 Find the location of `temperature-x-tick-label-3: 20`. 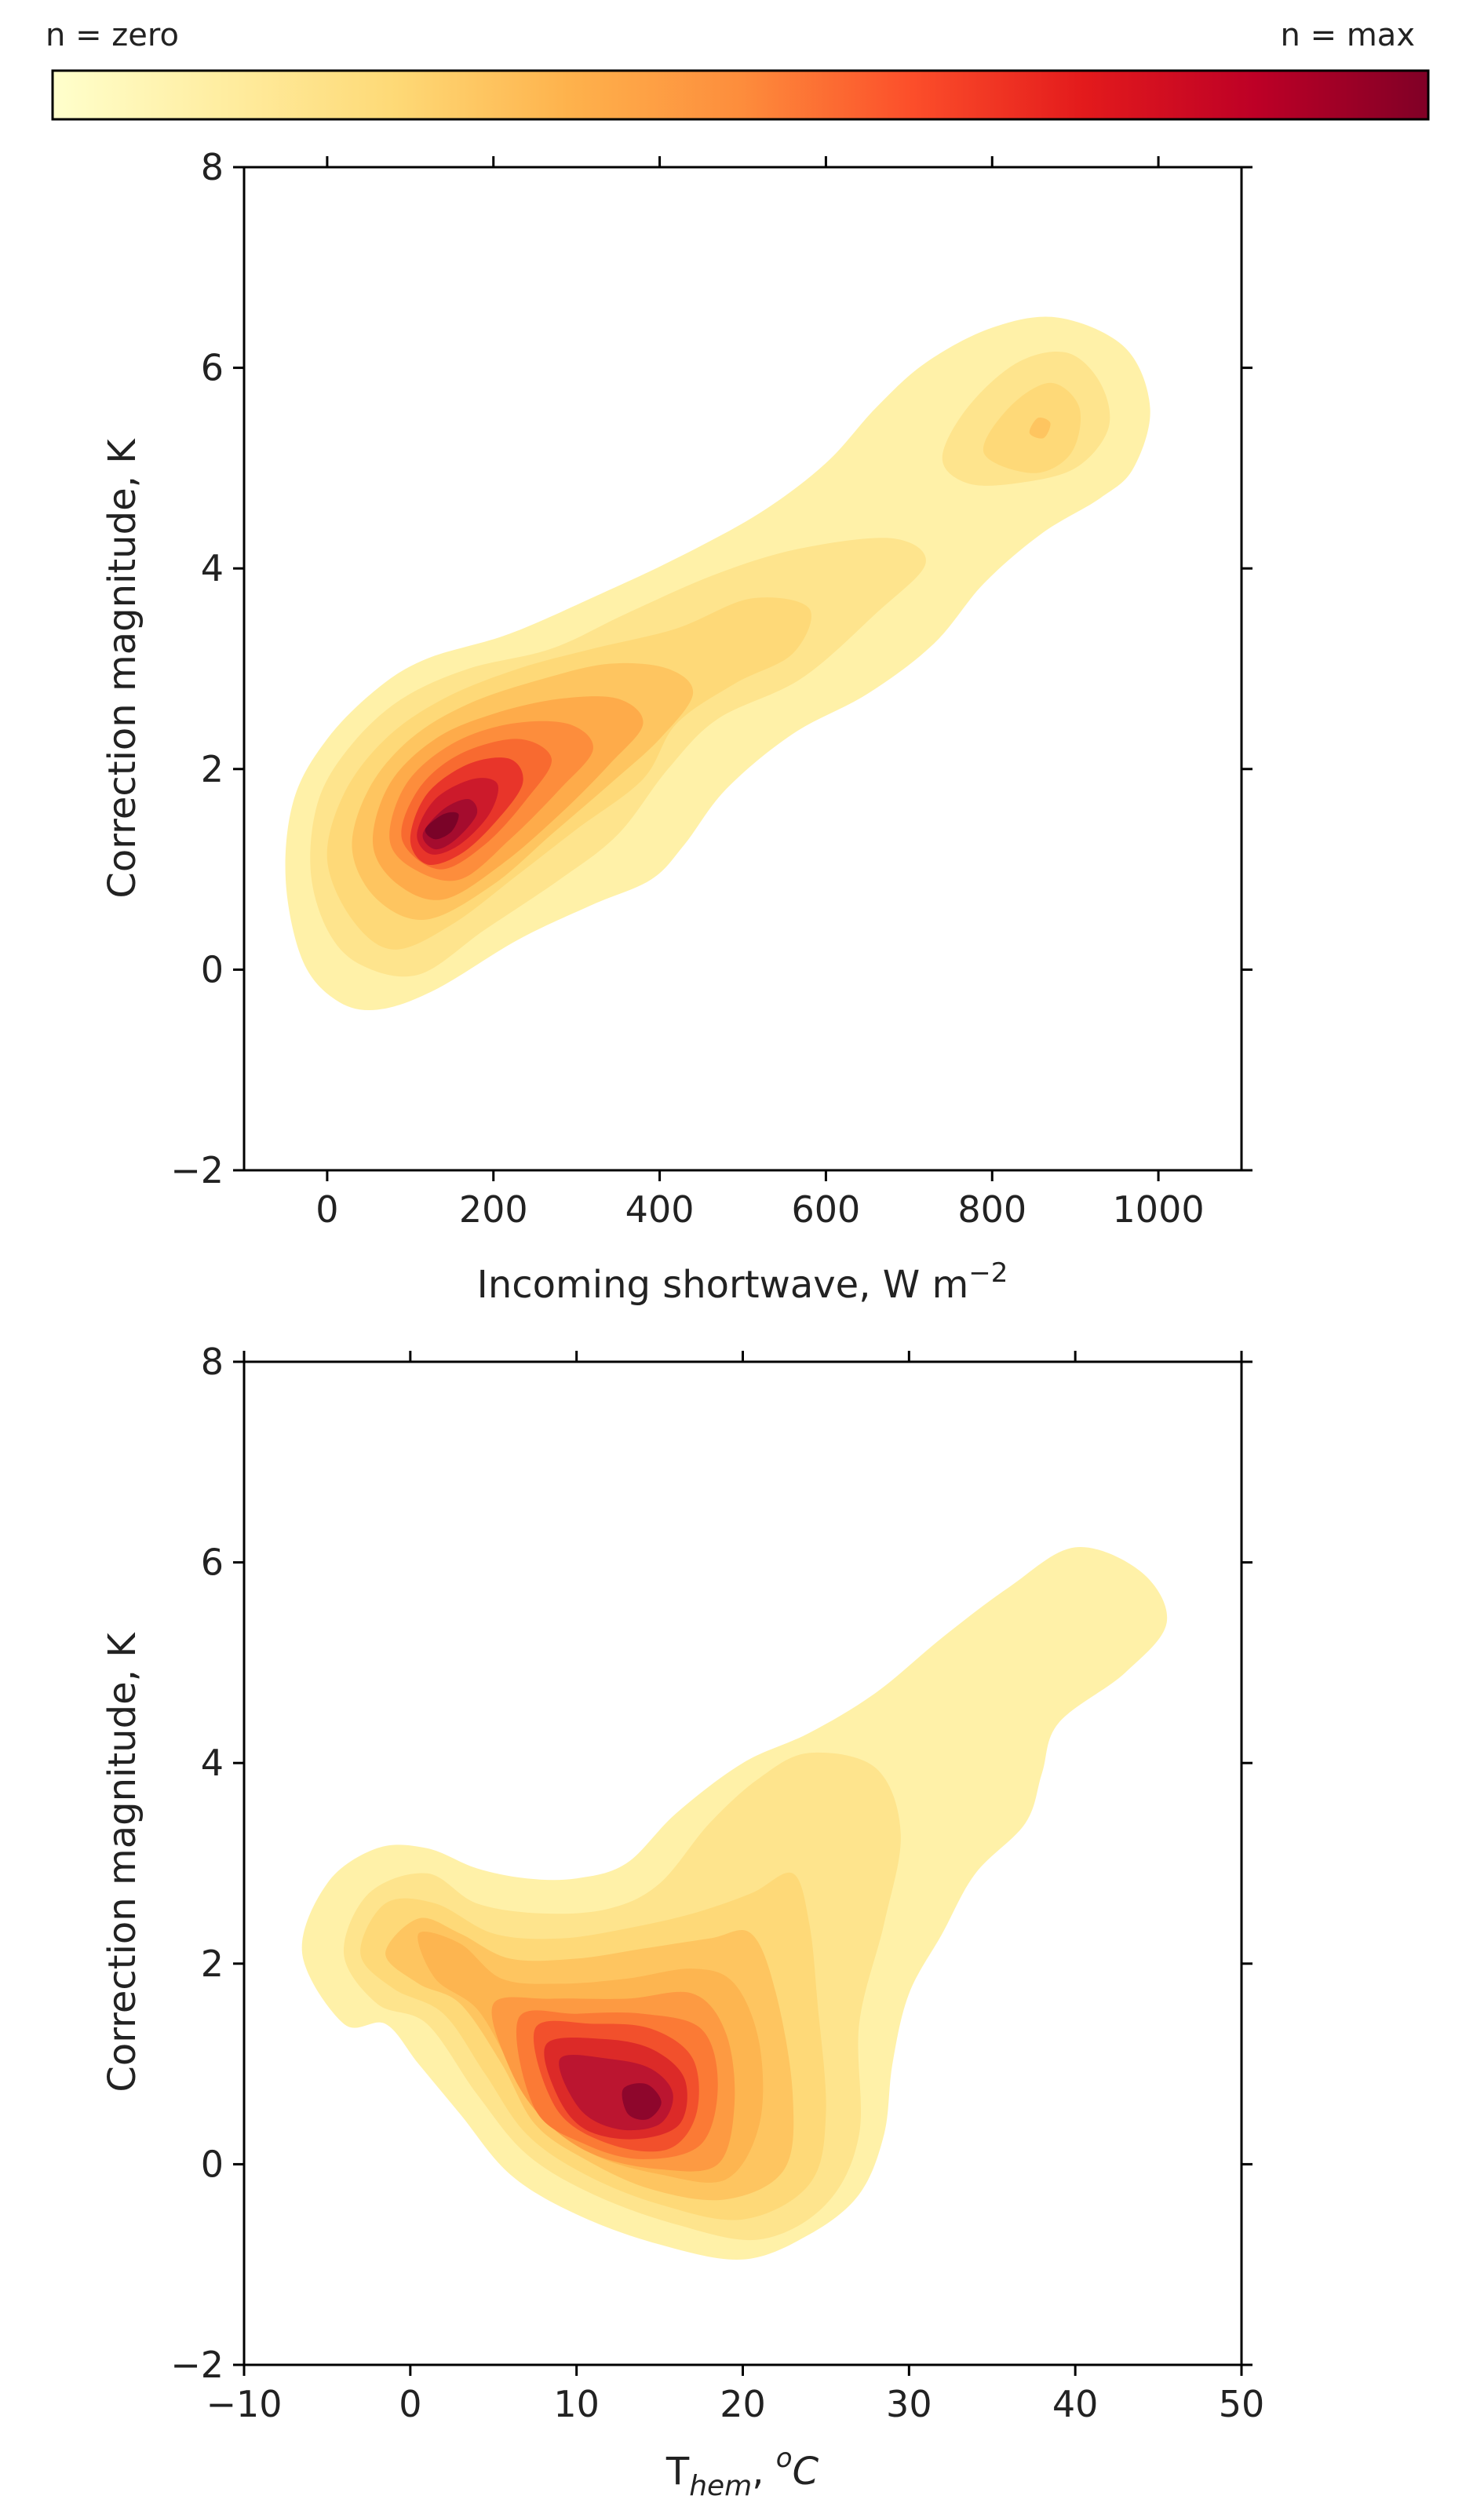

temperature-x-tick-label-3: 20 is located at coordinates (743, 2404).